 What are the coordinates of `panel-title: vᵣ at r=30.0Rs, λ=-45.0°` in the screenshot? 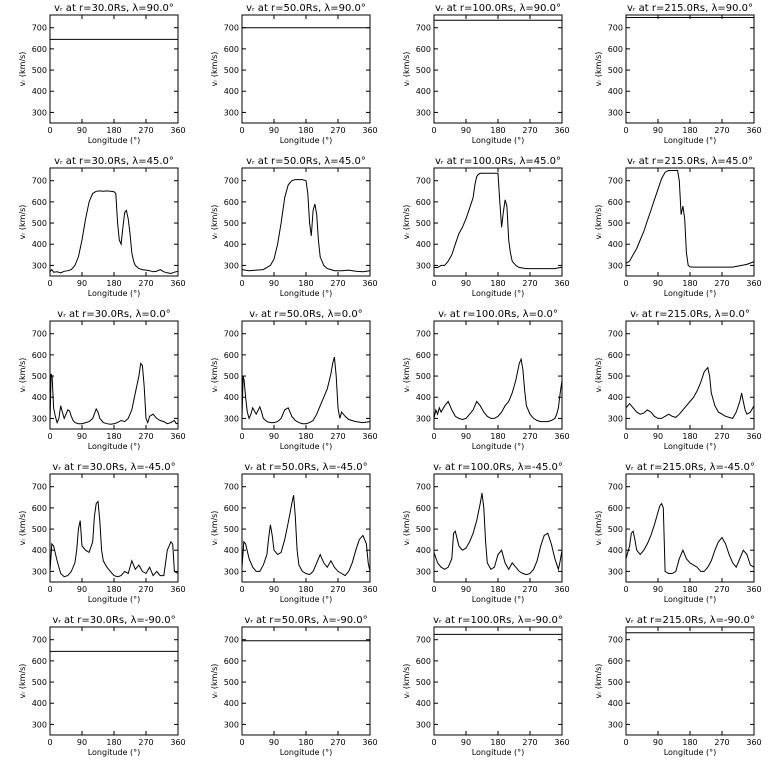 It's located at (113, 467).